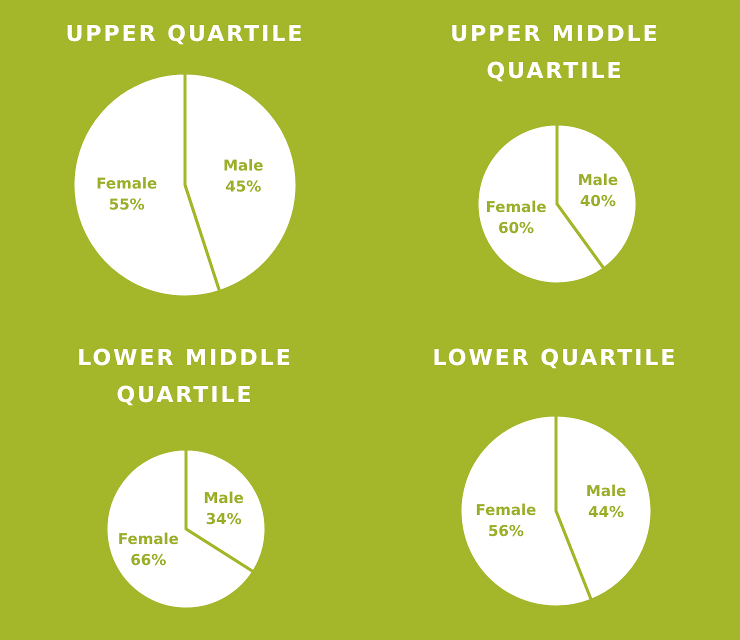 Image resolution: width=740 pixels, height=640 pixels. What do you see at coordinates (555, 359) in the screenshot?
I see `chart-title: LOWER QUARTILE` at bounding box center [555, 359].